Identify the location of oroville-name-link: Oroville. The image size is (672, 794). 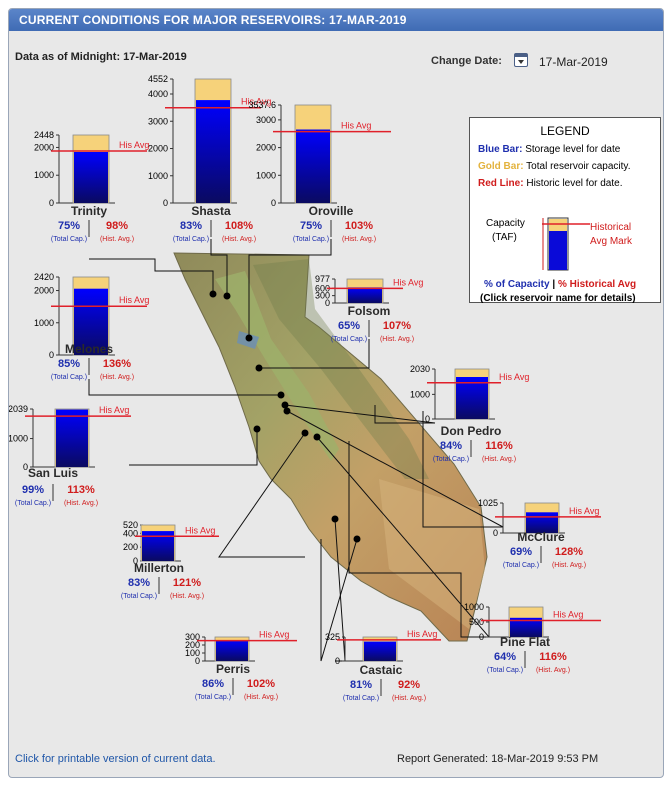
(331, 211).